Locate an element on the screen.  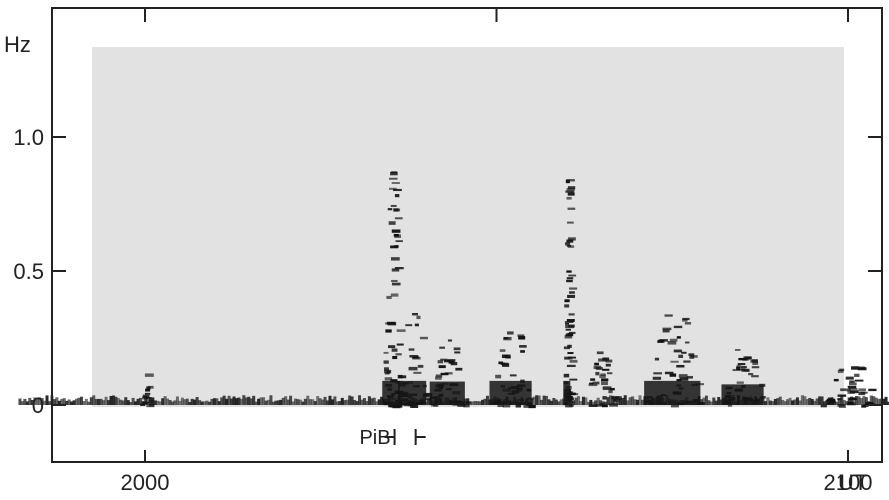
y-tick-label: 0 is located at coordinates (38, 405).